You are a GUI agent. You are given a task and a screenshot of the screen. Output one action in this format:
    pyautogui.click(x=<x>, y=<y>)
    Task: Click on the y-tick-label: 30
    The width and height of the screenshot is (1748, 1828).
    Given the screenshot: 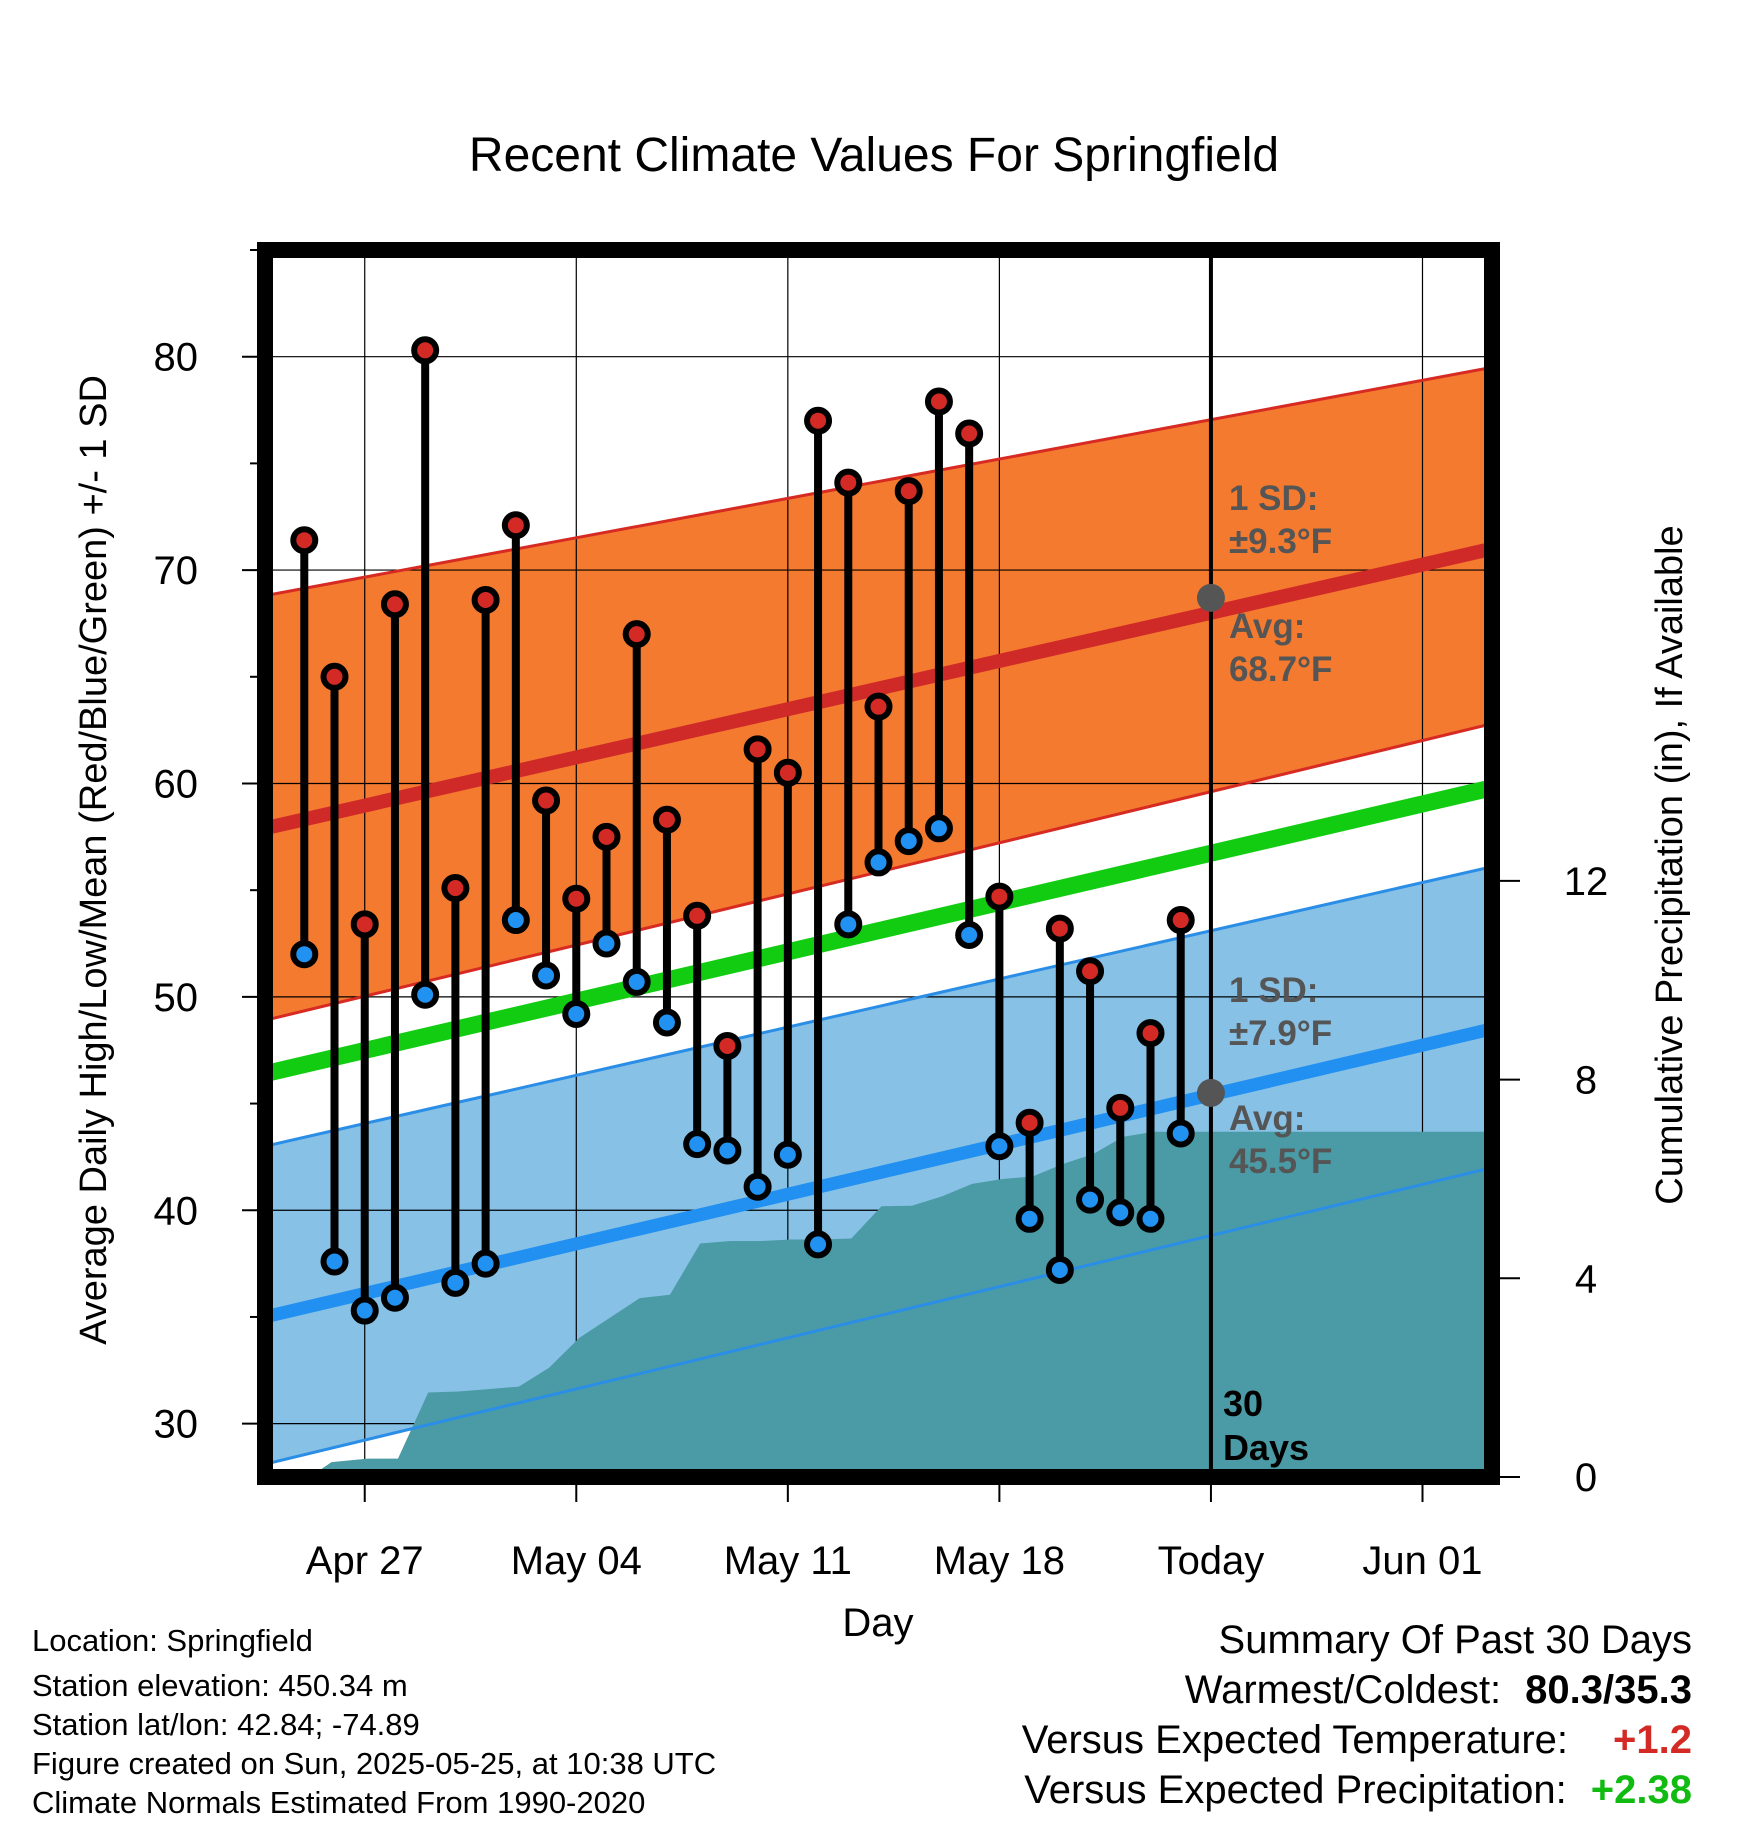 What is the action you would take?
    pyautogui.click(x=176, y=1425)
    